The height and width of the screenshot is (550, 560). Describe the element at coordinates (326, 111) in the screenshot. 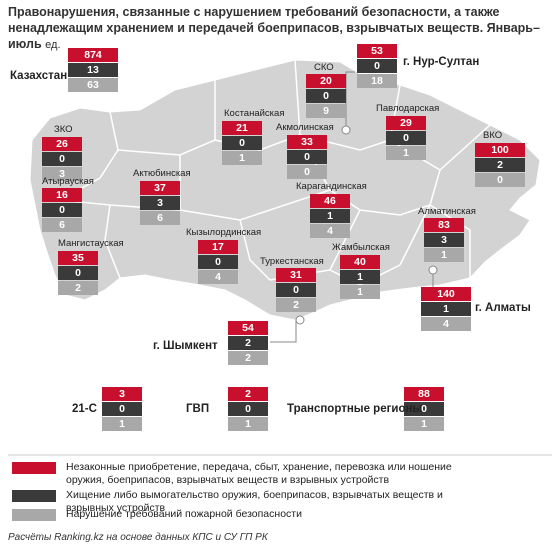

I see `value-box-sko-2: 9` at that location.